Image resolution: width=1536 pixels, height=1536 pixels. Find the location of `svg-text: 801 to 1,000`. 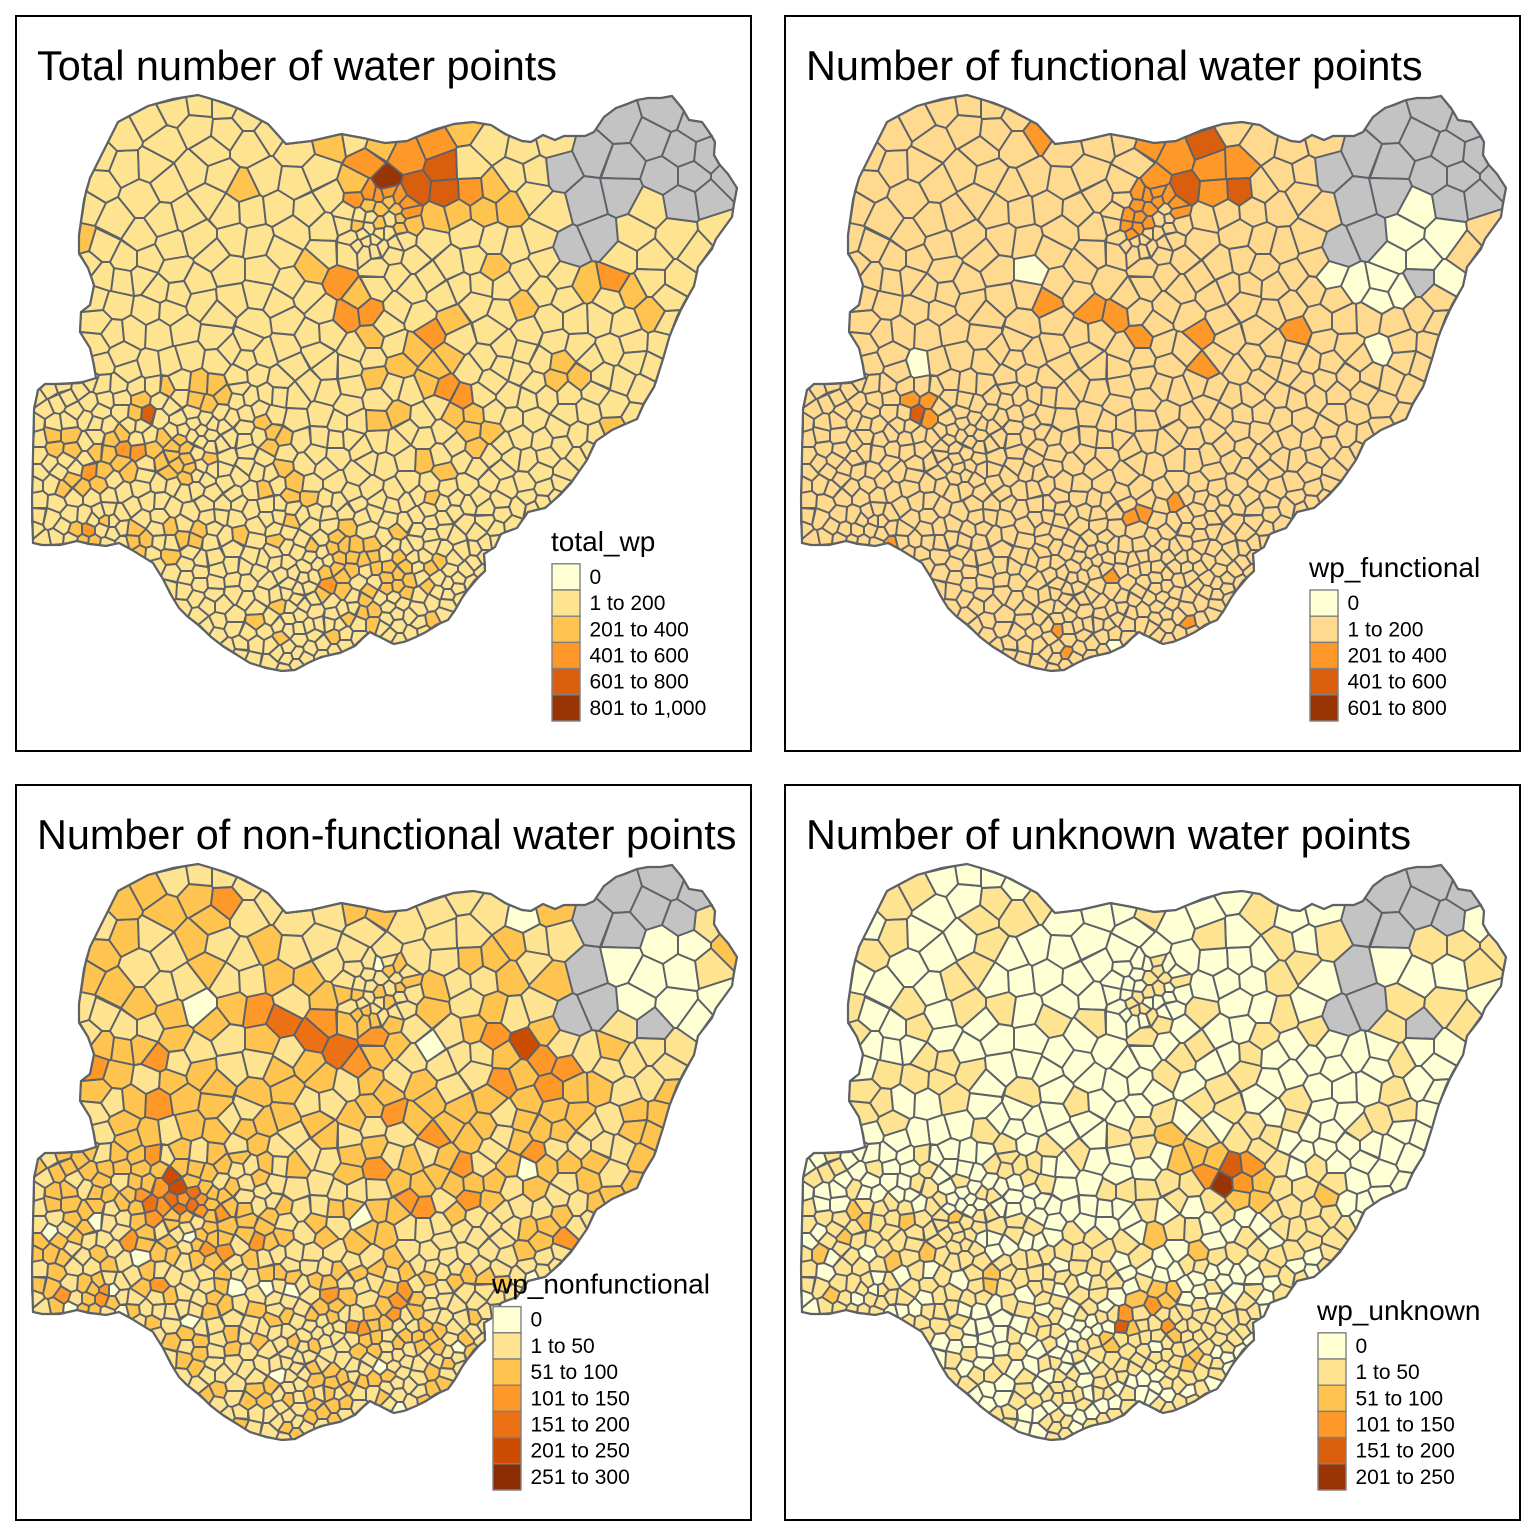

svg-text: 801 to 1,000 is located at coordinates (648, 708).